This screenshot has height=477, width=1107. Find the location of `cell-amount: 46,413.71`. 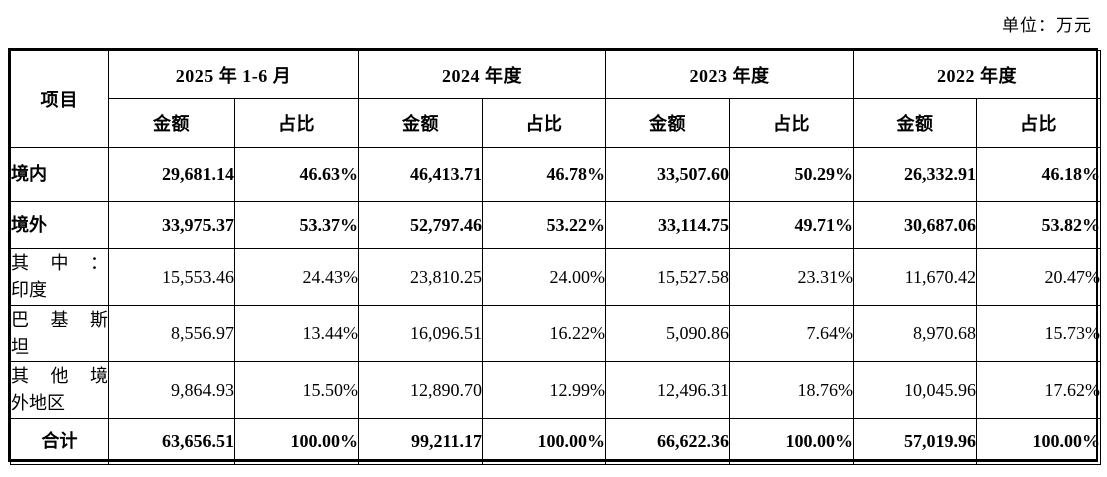

cell-amount: 46,413.71 is located at coordinates (420, 174).